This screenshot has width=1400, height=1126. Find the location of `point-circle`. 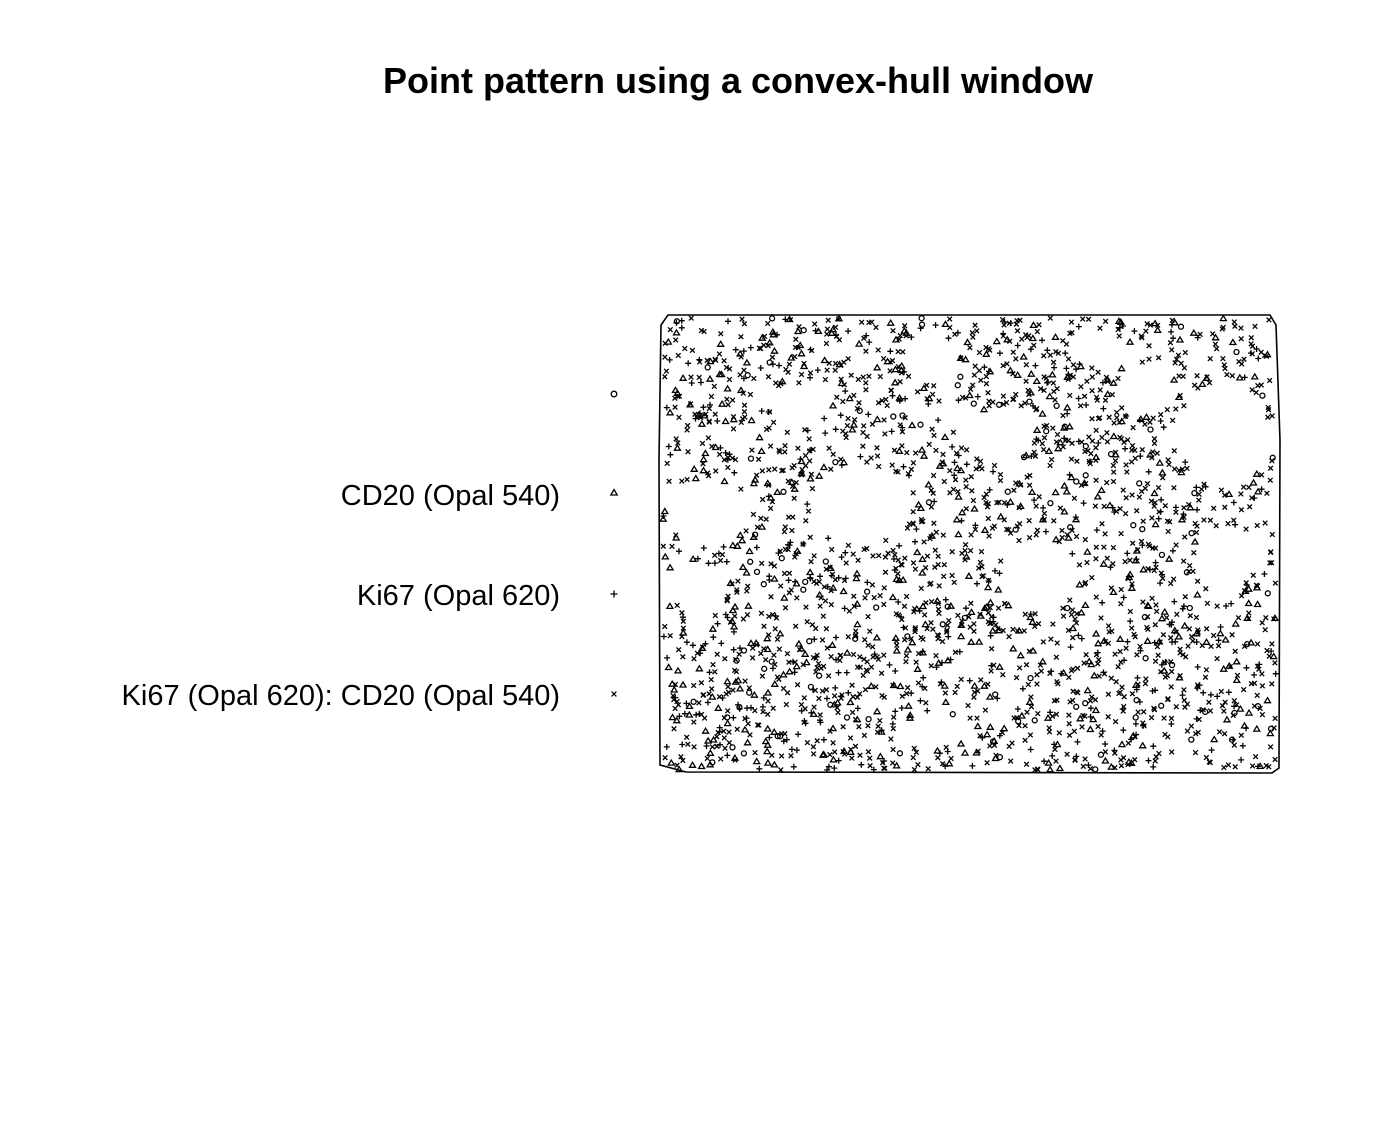

point-circle is located at coordinates (847, 717).